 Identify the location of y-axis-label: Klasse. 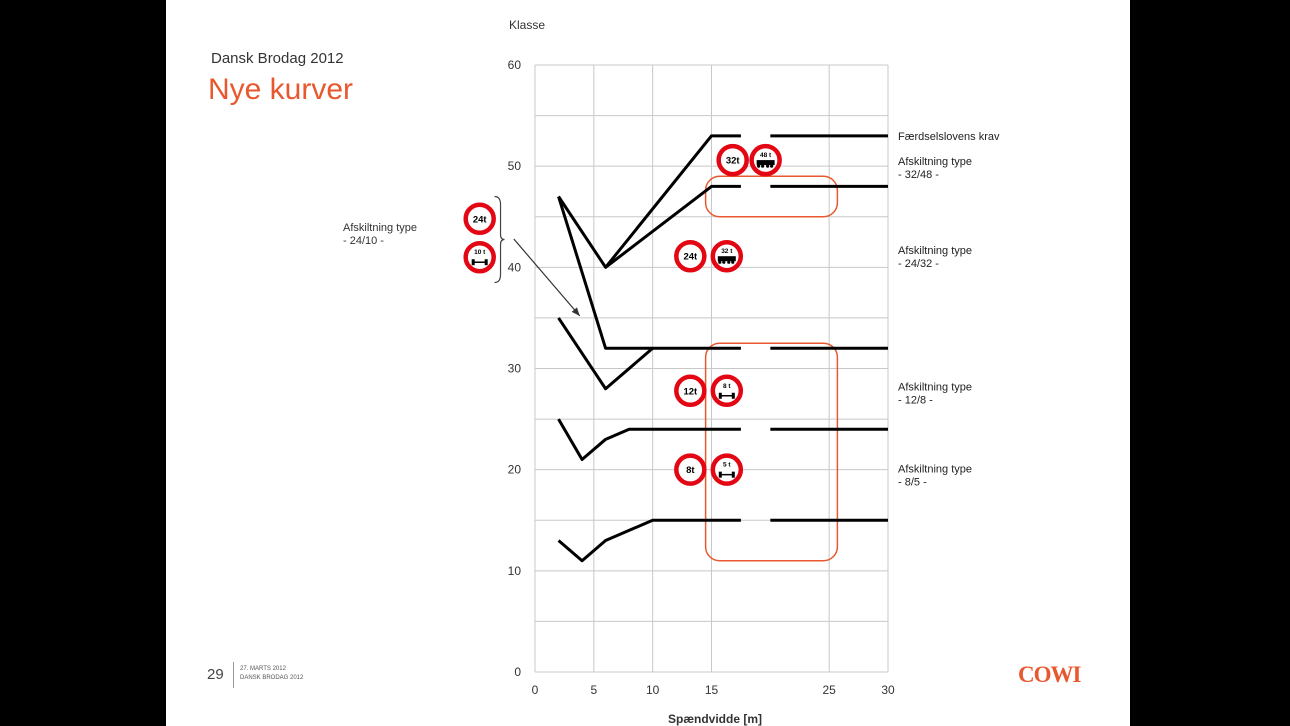
(527, 25).